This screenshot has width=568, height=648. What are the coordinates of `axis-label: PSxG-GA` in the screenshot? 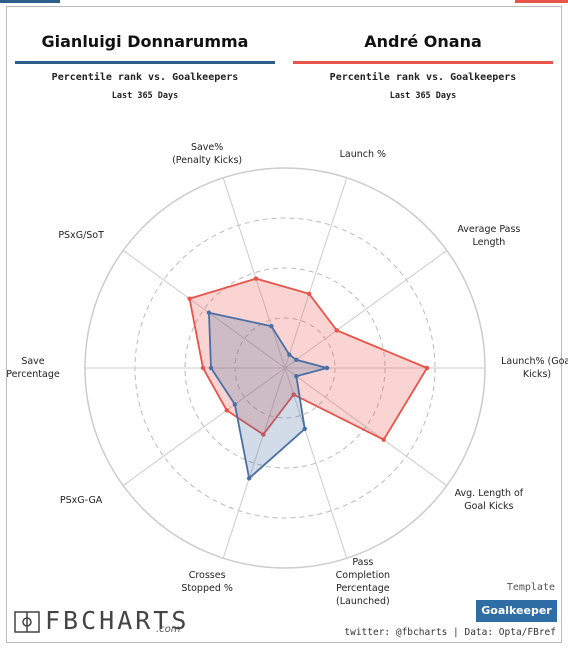 It's located at (81, 500).